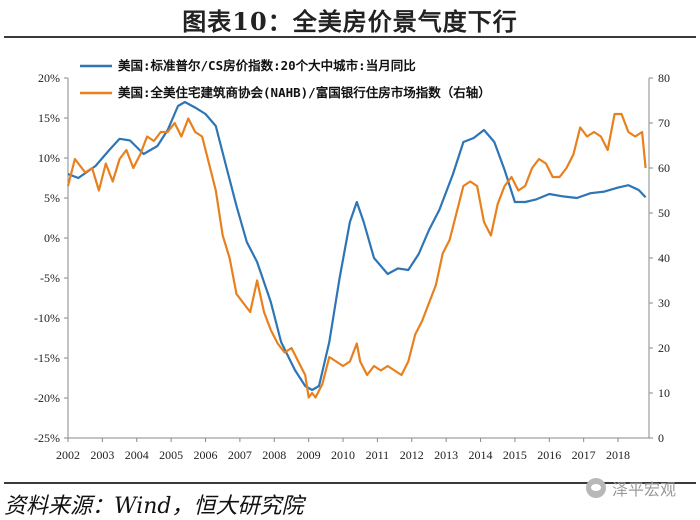  What do you see at coordinates (274, 455) in the screenshot?
I see `x-tick-label: 2008` at bounding box center [274, 455].